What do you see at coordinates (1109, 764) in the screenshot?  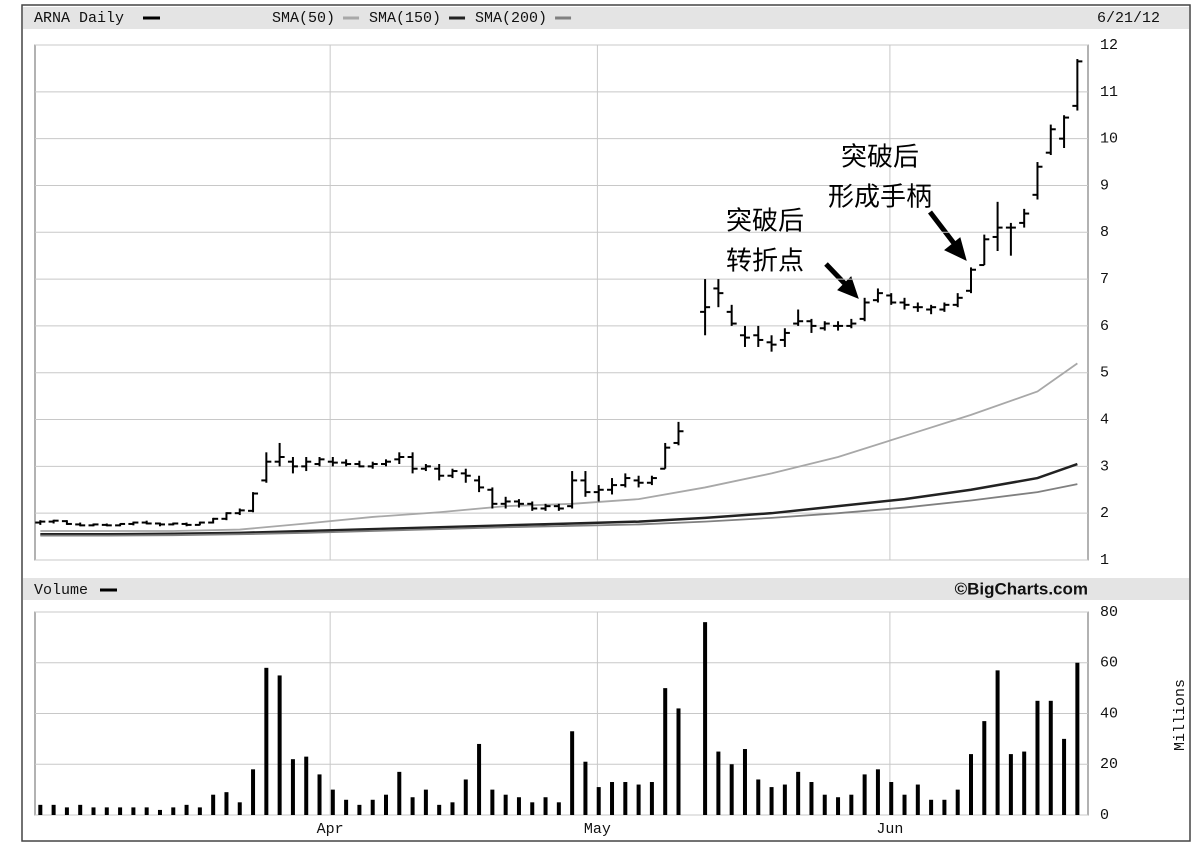 I see `y-tick-label: 20` at bounding box center [1109, 764].